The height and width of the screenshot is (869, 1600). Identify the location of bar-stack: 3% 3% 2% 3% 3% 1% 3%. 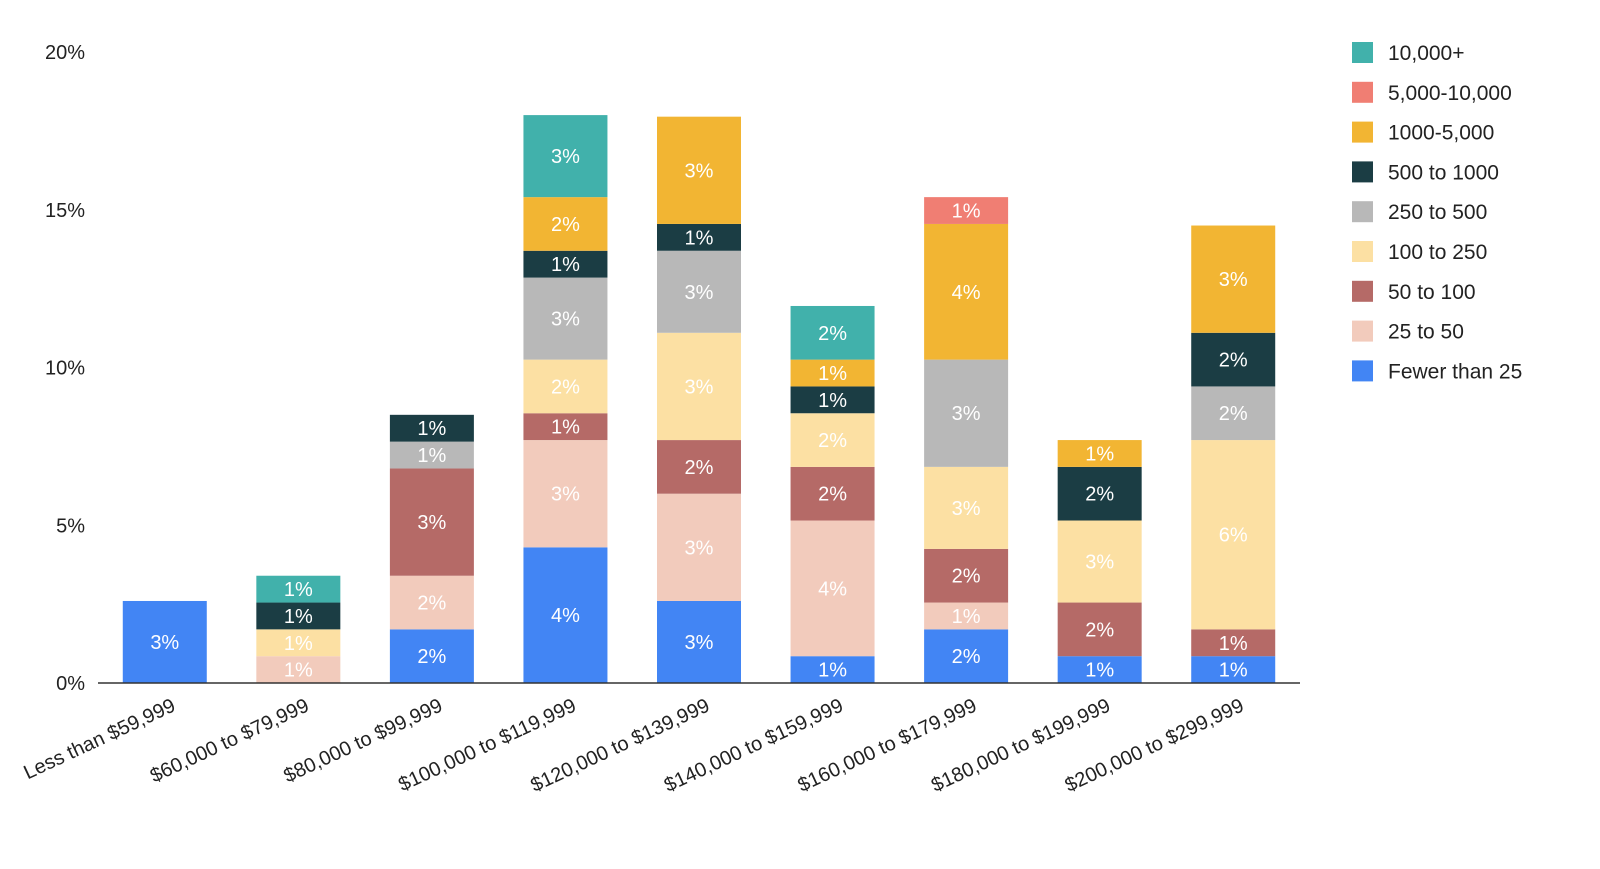
(699, 399).